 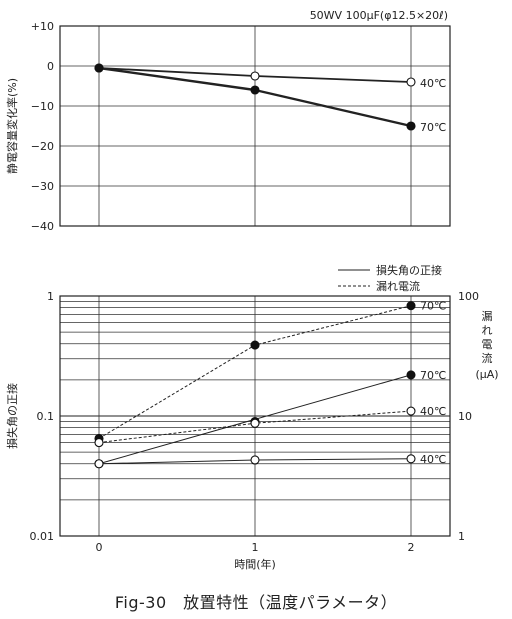 I want to click on top-y-tick-label: −40, so click(x=42, y=226).